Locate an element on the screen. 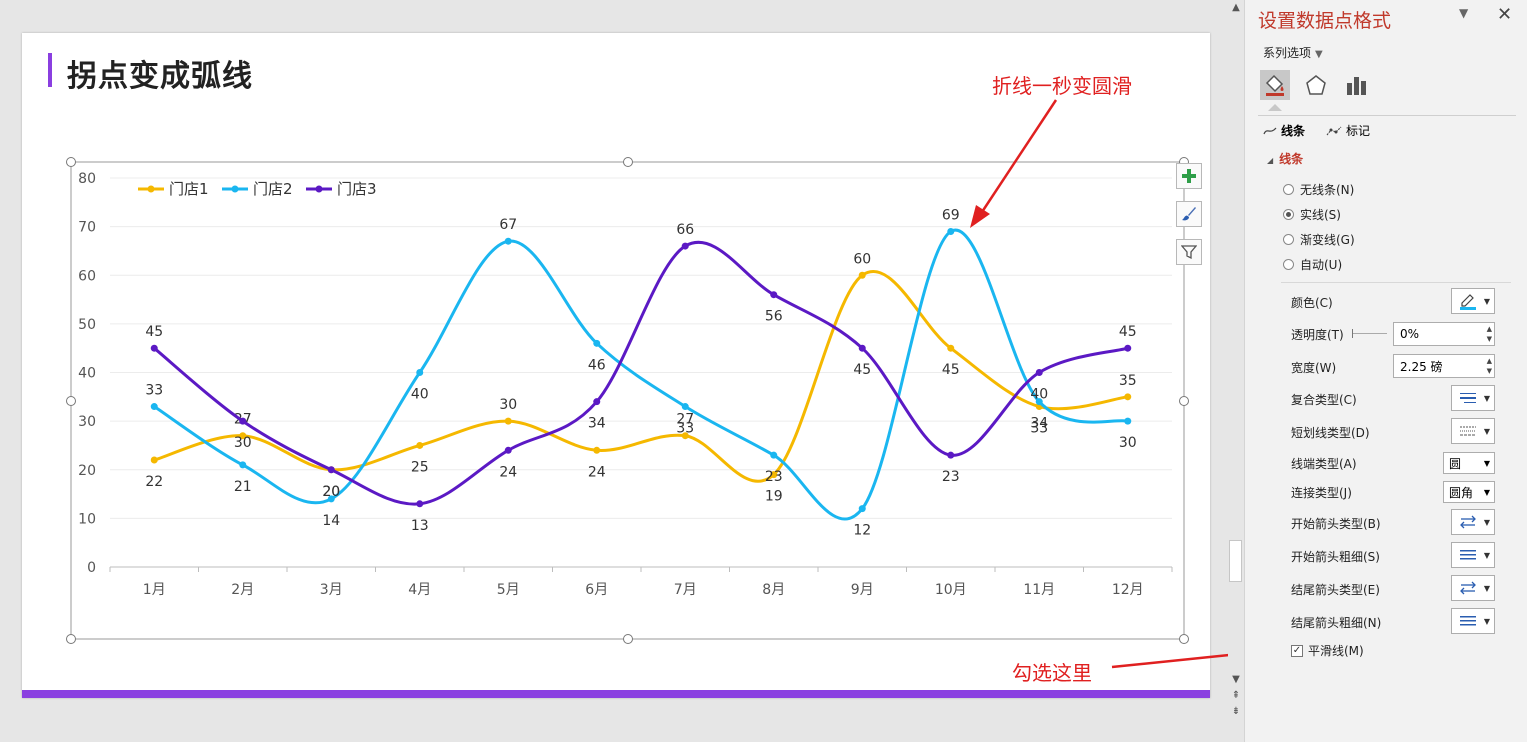  data-label: 34 is located at coordinates (597, 424).